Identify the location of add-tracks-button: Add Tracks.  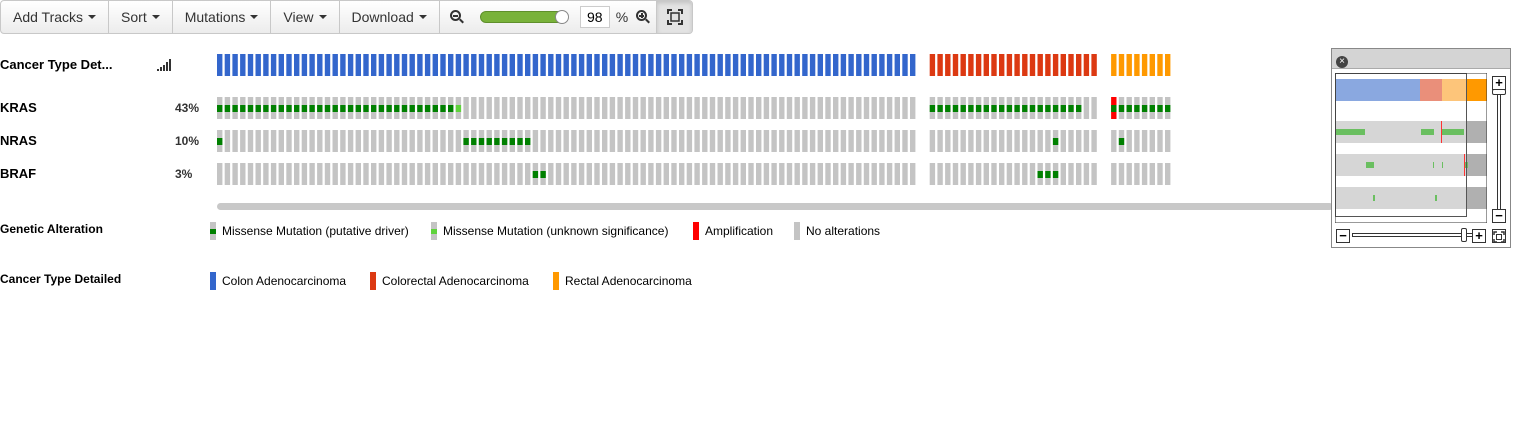
(55, 17).